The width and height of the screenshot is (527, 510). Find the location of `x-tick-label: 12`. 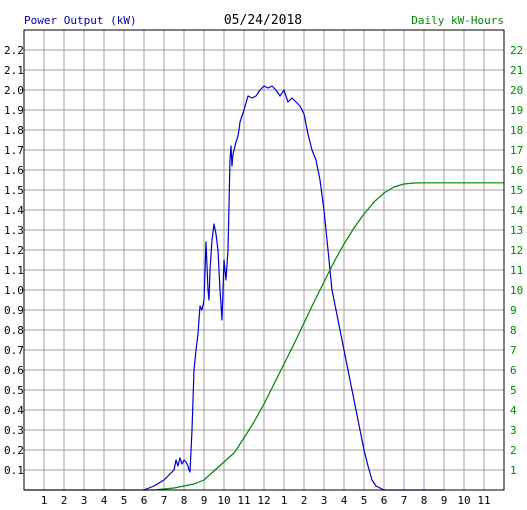

x-tick-label: 12 is located at coordinates (263, 500).